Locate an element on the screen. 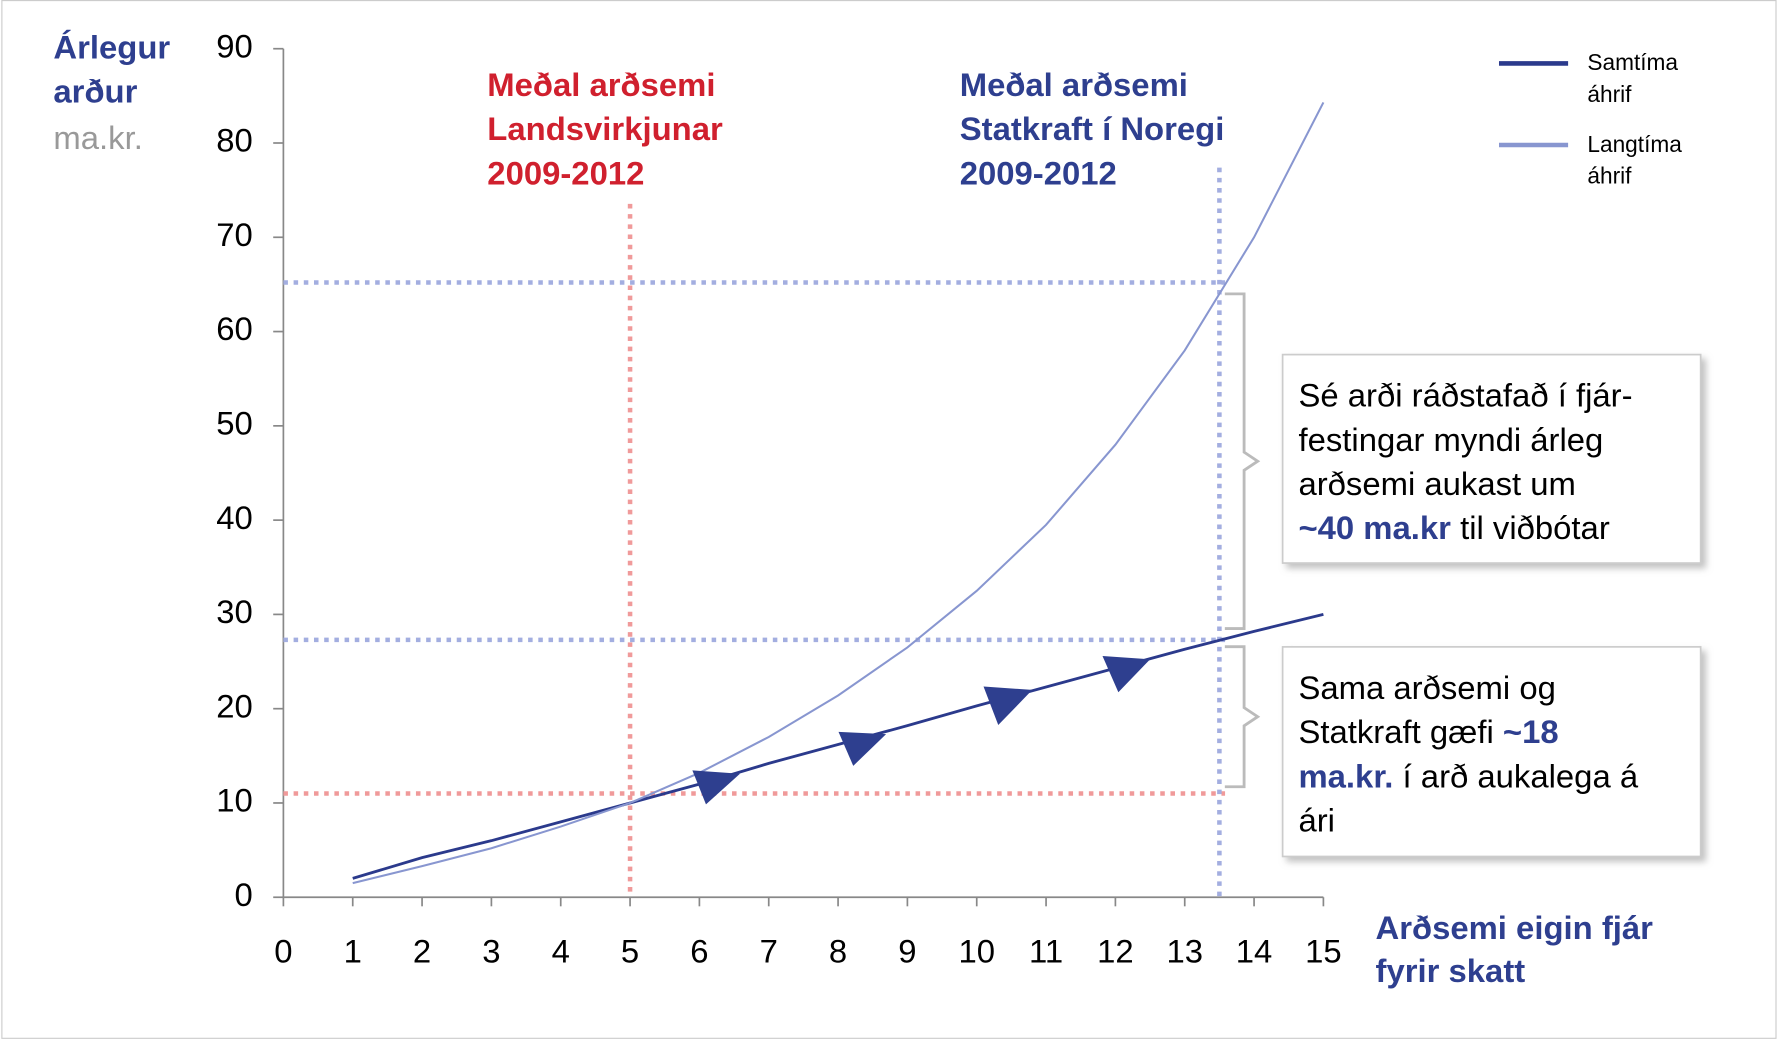 This screenshot has height=1040, width=1779. annotation-segment: ma.kr. is located at coordinates (1345, 775).